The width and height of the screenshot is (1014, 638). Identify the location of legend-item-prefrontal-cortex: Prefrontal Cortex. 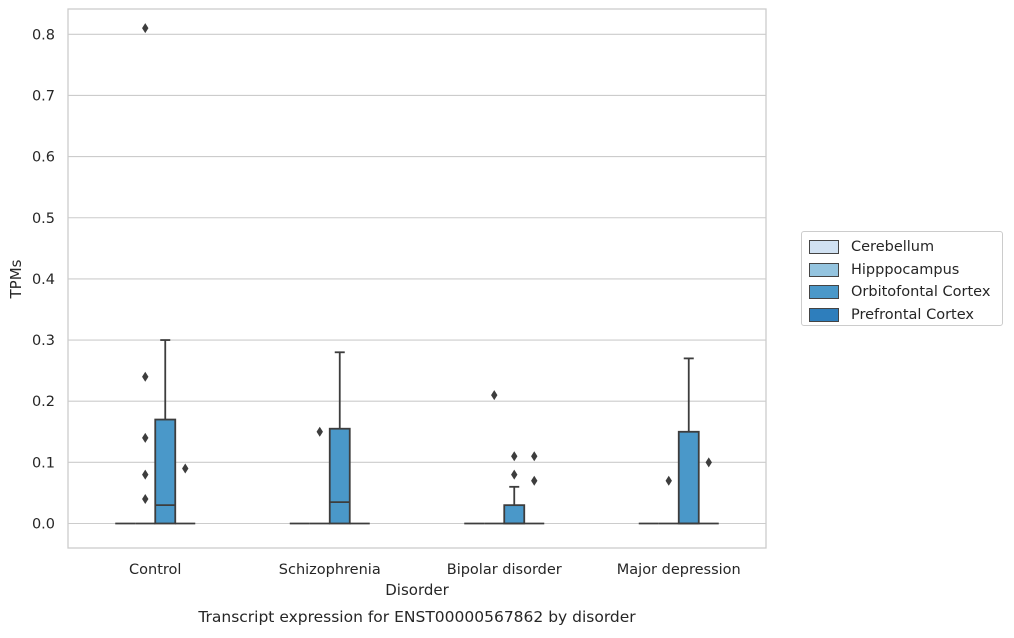
(905, 315).